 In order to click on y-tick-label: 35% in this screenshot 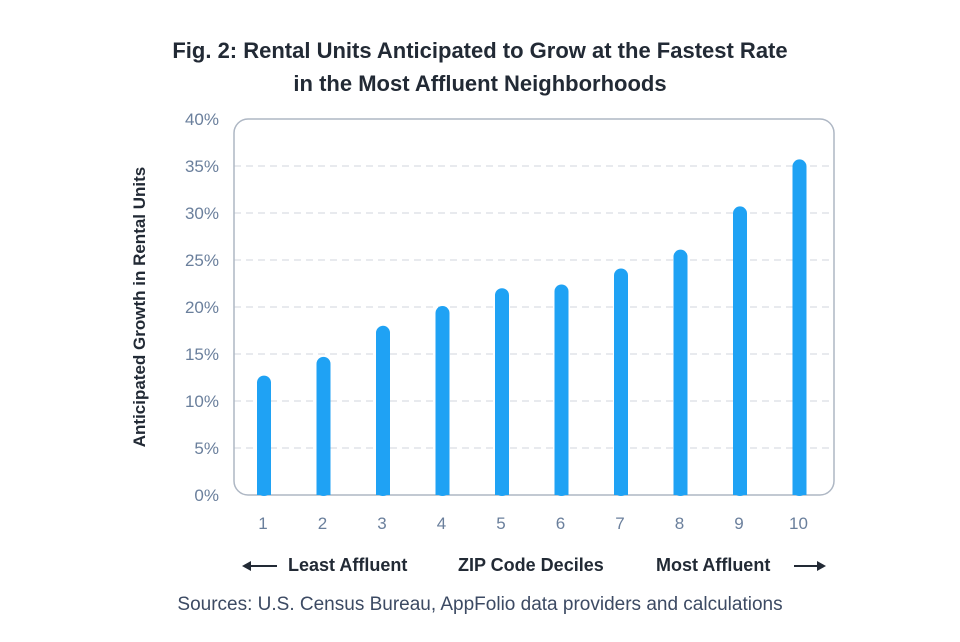, I will do `click(202, 166)`.